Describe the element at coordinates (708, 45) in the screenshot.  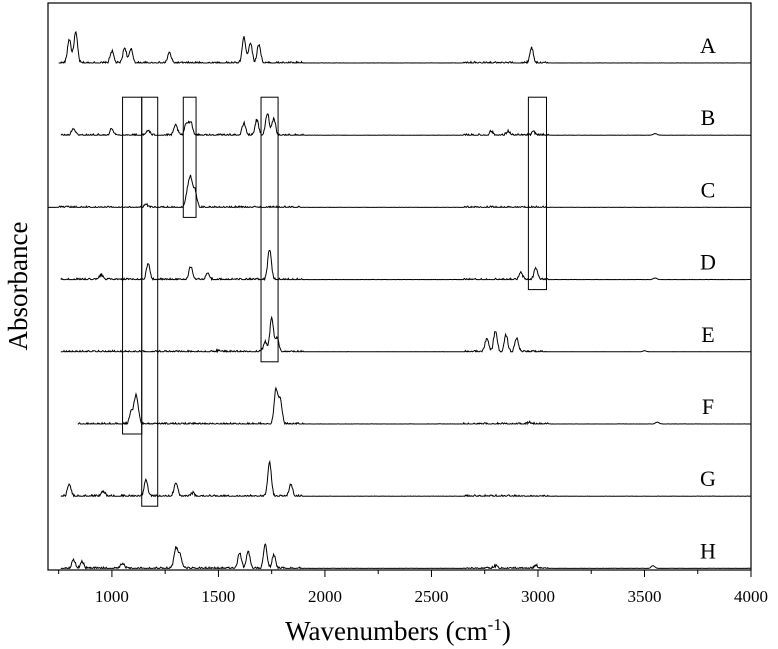
I see `series-label-A: A` at that location.